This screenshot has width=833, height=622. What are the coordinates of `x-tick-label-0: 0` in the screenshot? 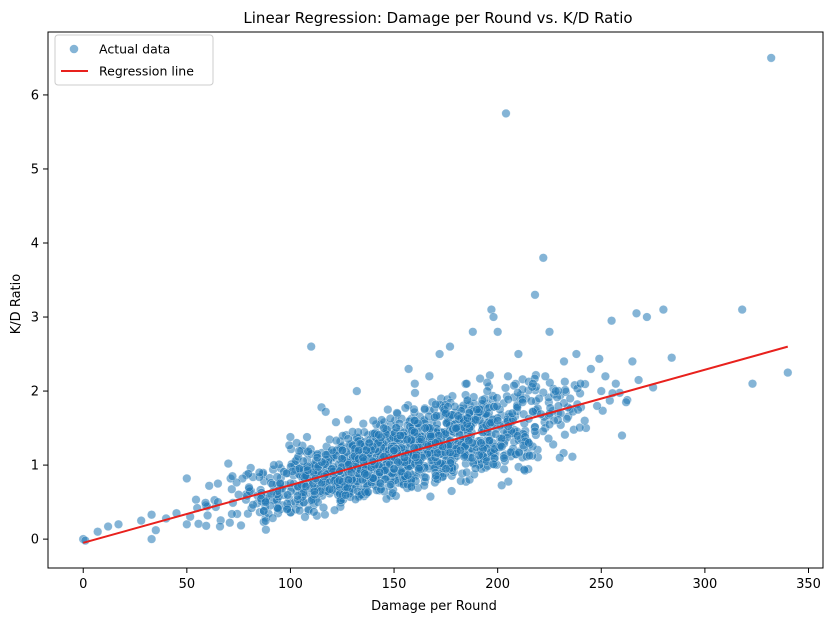 It's located at (83, 584).